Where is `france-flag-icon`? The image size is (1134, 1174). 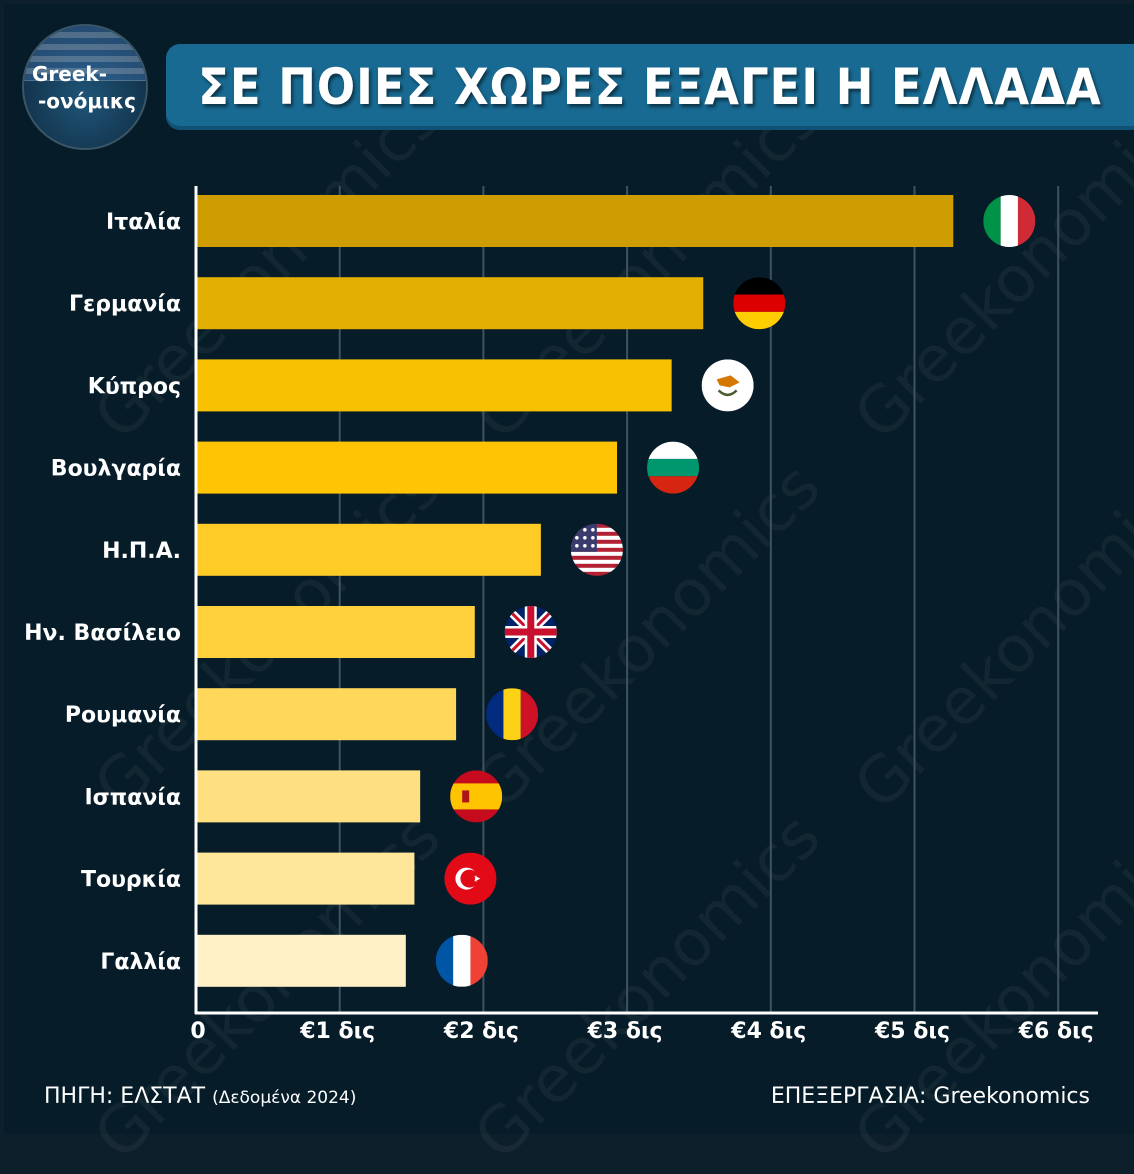
france-flag-icon is located at coordinates (461, 960).